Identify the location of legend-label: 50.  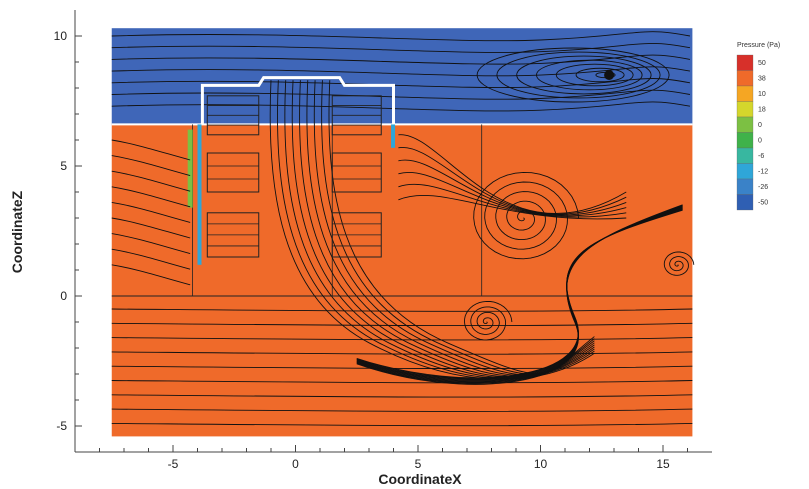
(762, 63).